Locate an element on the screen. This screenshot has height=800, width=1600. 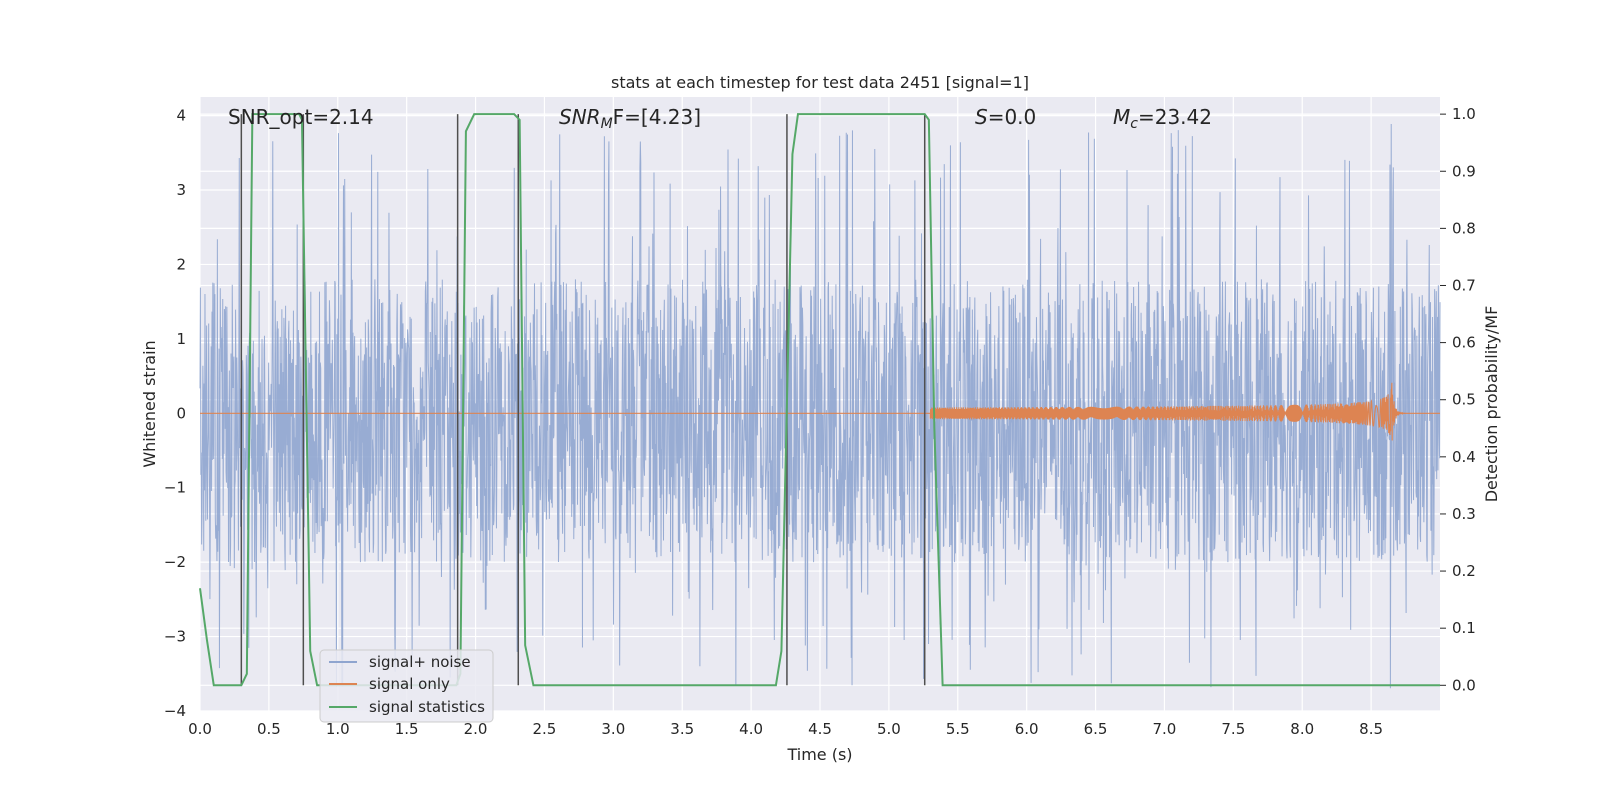
x-tick-label: 7.5 is located at coordinates (1233, 729).